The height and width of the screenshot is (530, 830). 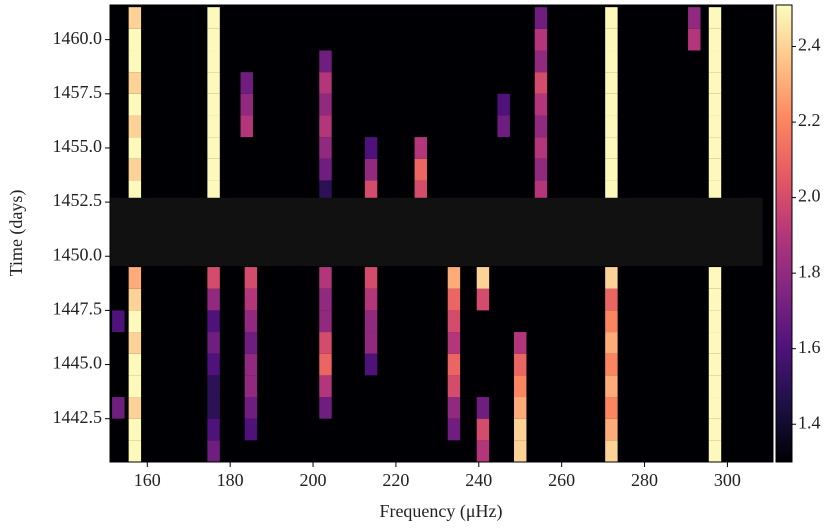 I want to click on y-tick-label: 1445.0, so click(x=78, y=363).